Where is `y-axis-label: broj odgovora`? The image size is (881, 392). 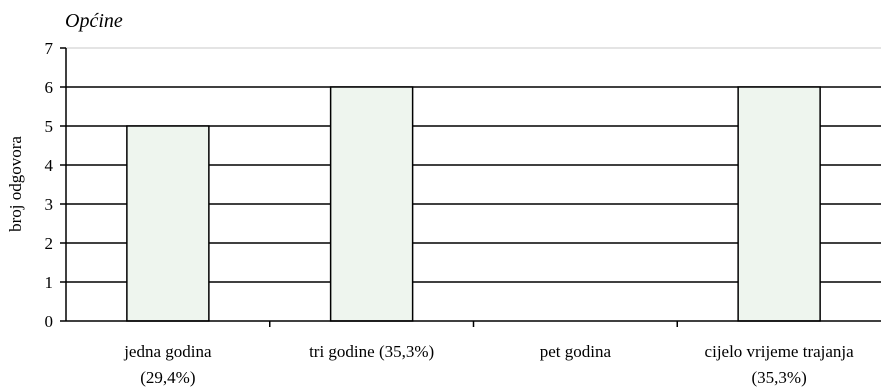
y-axis-label: broj odgovora is located at coordinates (15, 184).